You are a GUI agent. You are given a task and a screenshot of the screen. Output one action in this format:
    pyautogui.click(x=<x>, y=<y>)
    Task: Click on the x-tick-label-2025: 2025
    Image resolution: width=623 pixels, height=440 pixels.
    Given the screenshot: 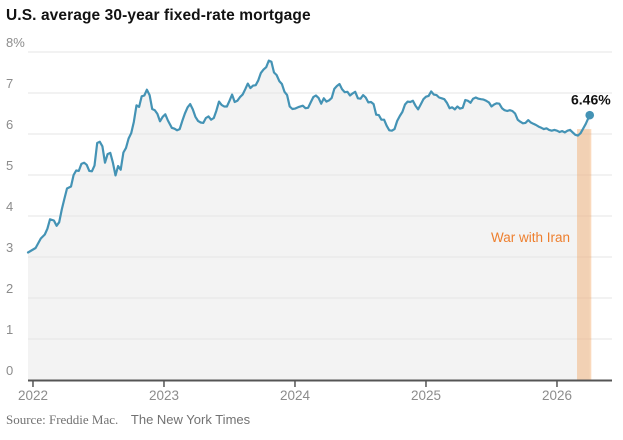 What is the action you would take?
    pyautogui.click(x=426, y=395)
    